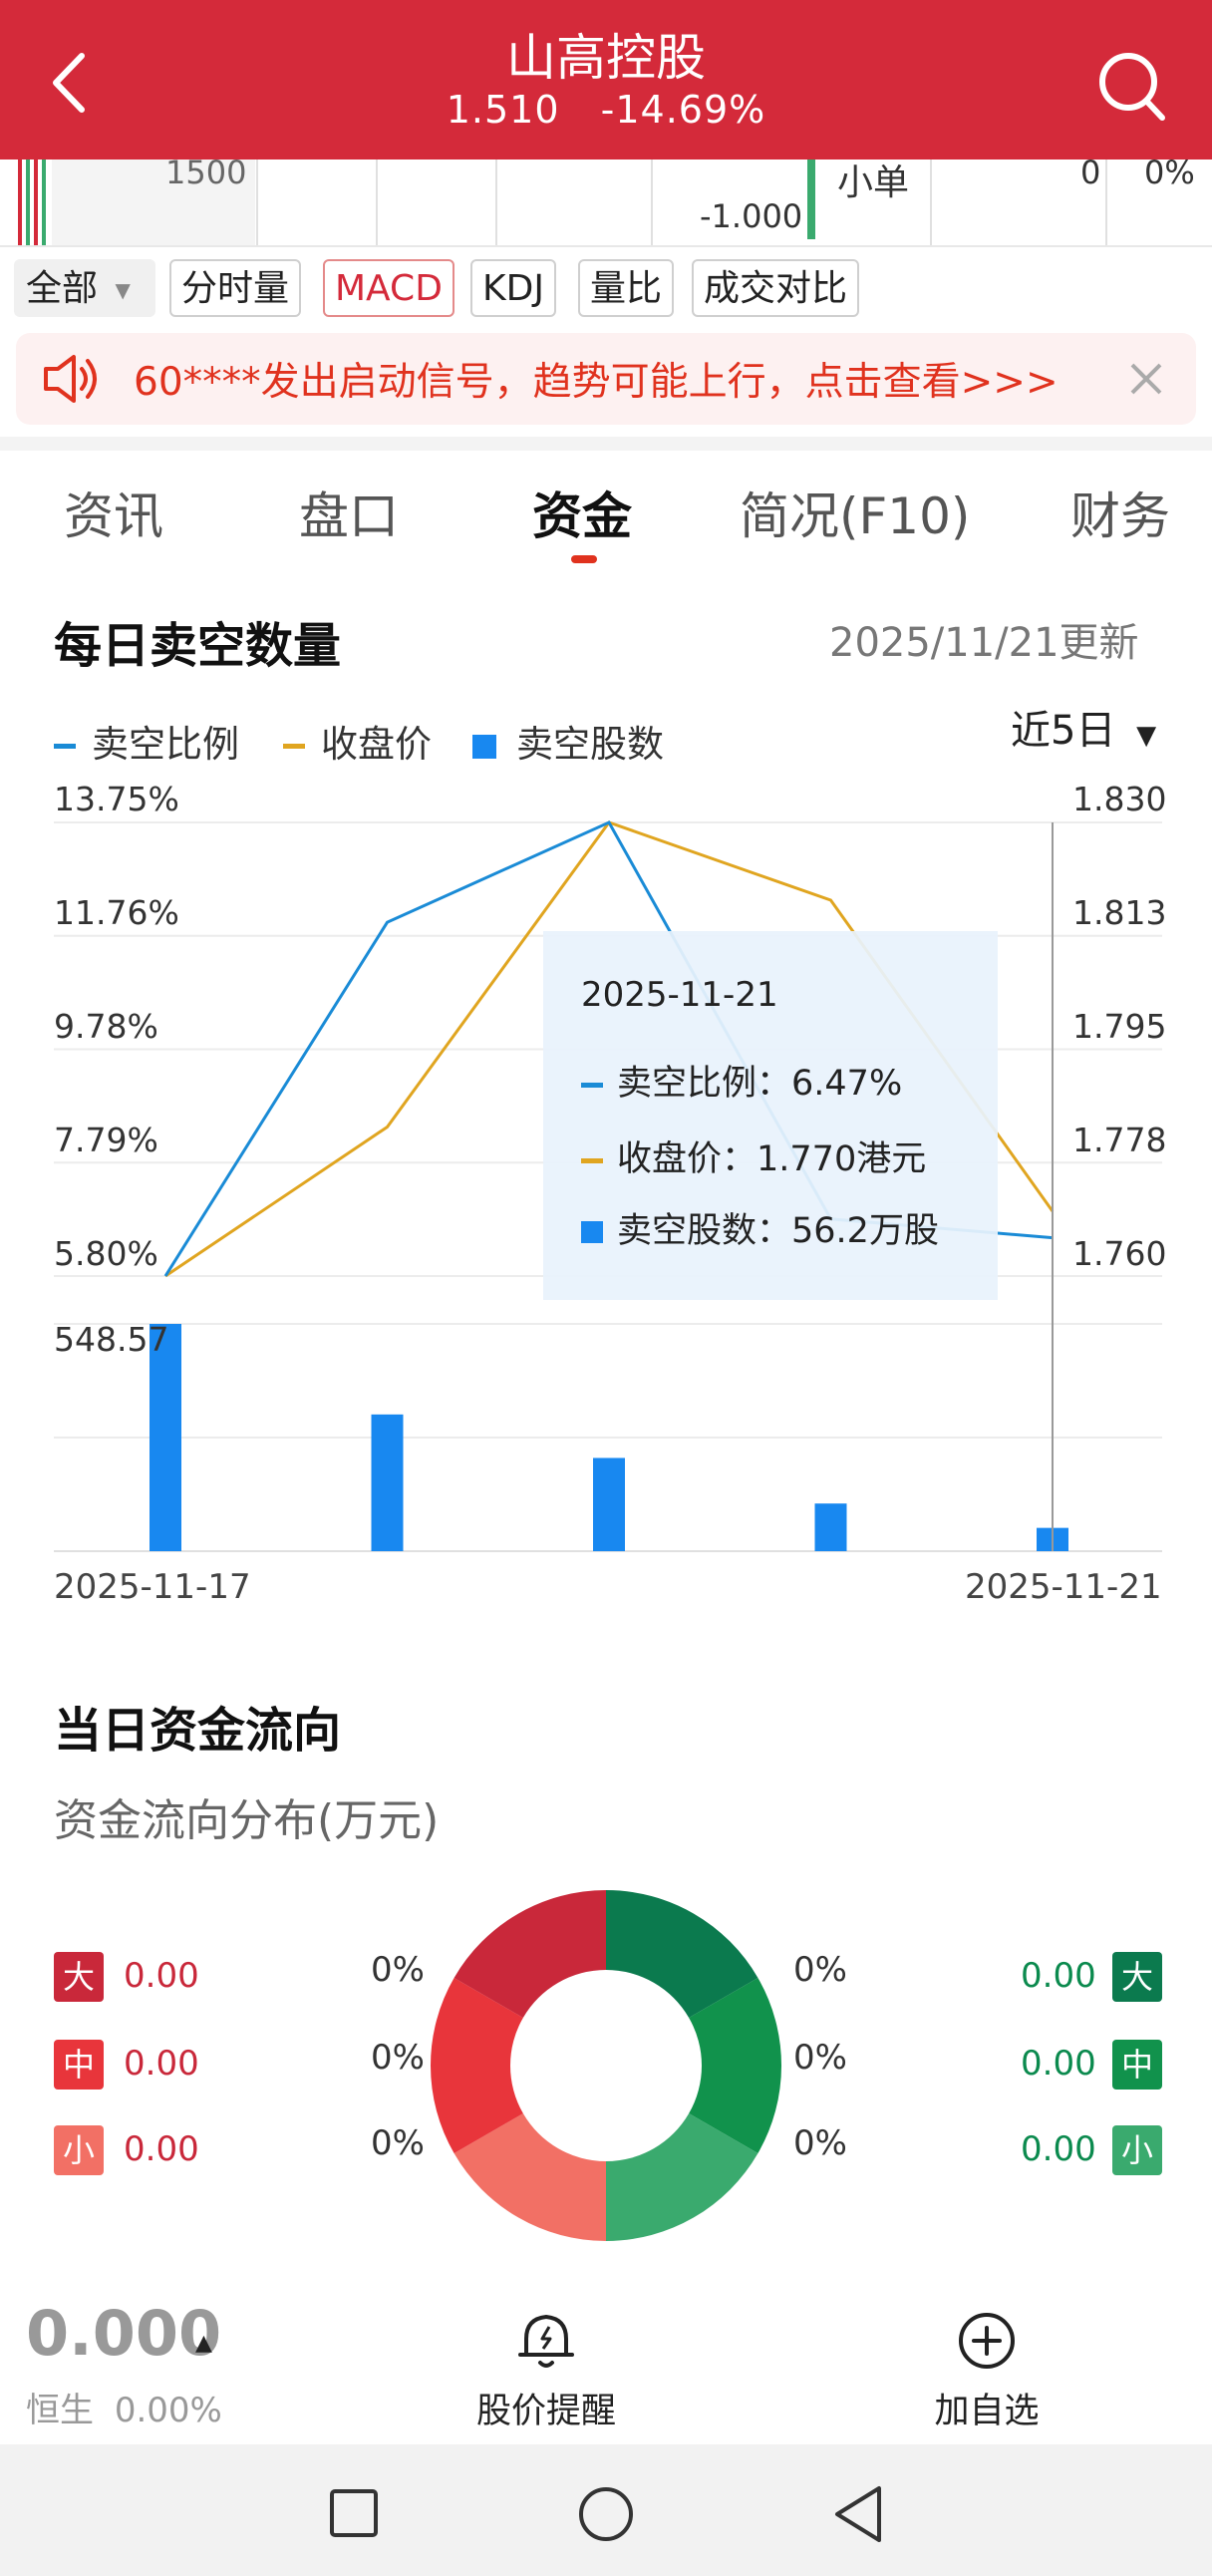 Image resolution: width=1212 pixels, height=2576 pixels. What do you see at coordinates (79, 2065) in the screenshot?
I see `inflow-medium-badge: 中` at bounding box center [79, 2065].